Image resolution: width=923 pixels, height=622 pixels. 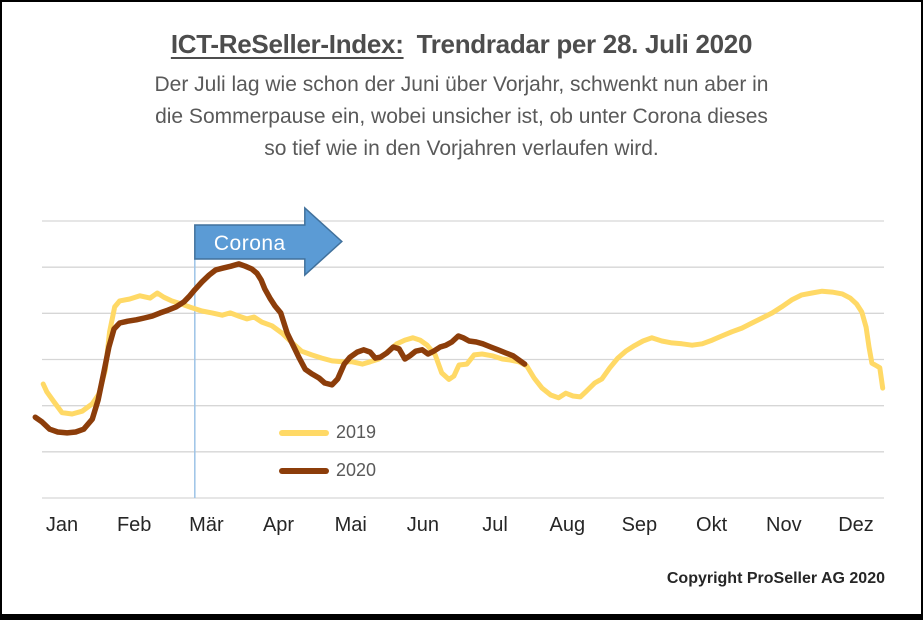 What do you see at coordinates (304, 470) in the screenshot?
I see `legend-swatch-2020` at bounding box center [304, 470].